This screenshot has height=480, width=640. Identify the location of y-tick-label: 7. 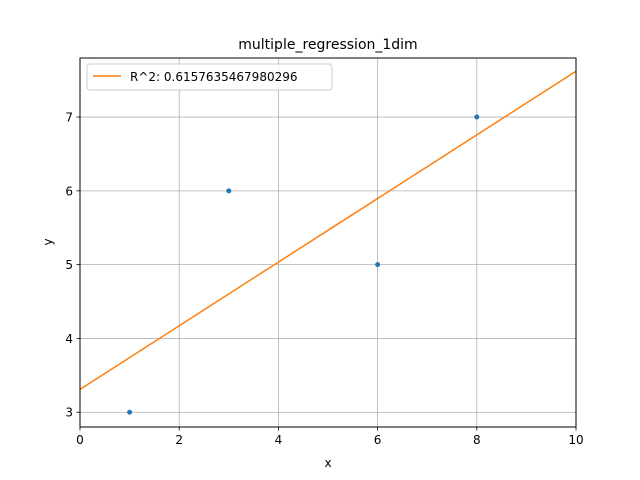
(69, 118).